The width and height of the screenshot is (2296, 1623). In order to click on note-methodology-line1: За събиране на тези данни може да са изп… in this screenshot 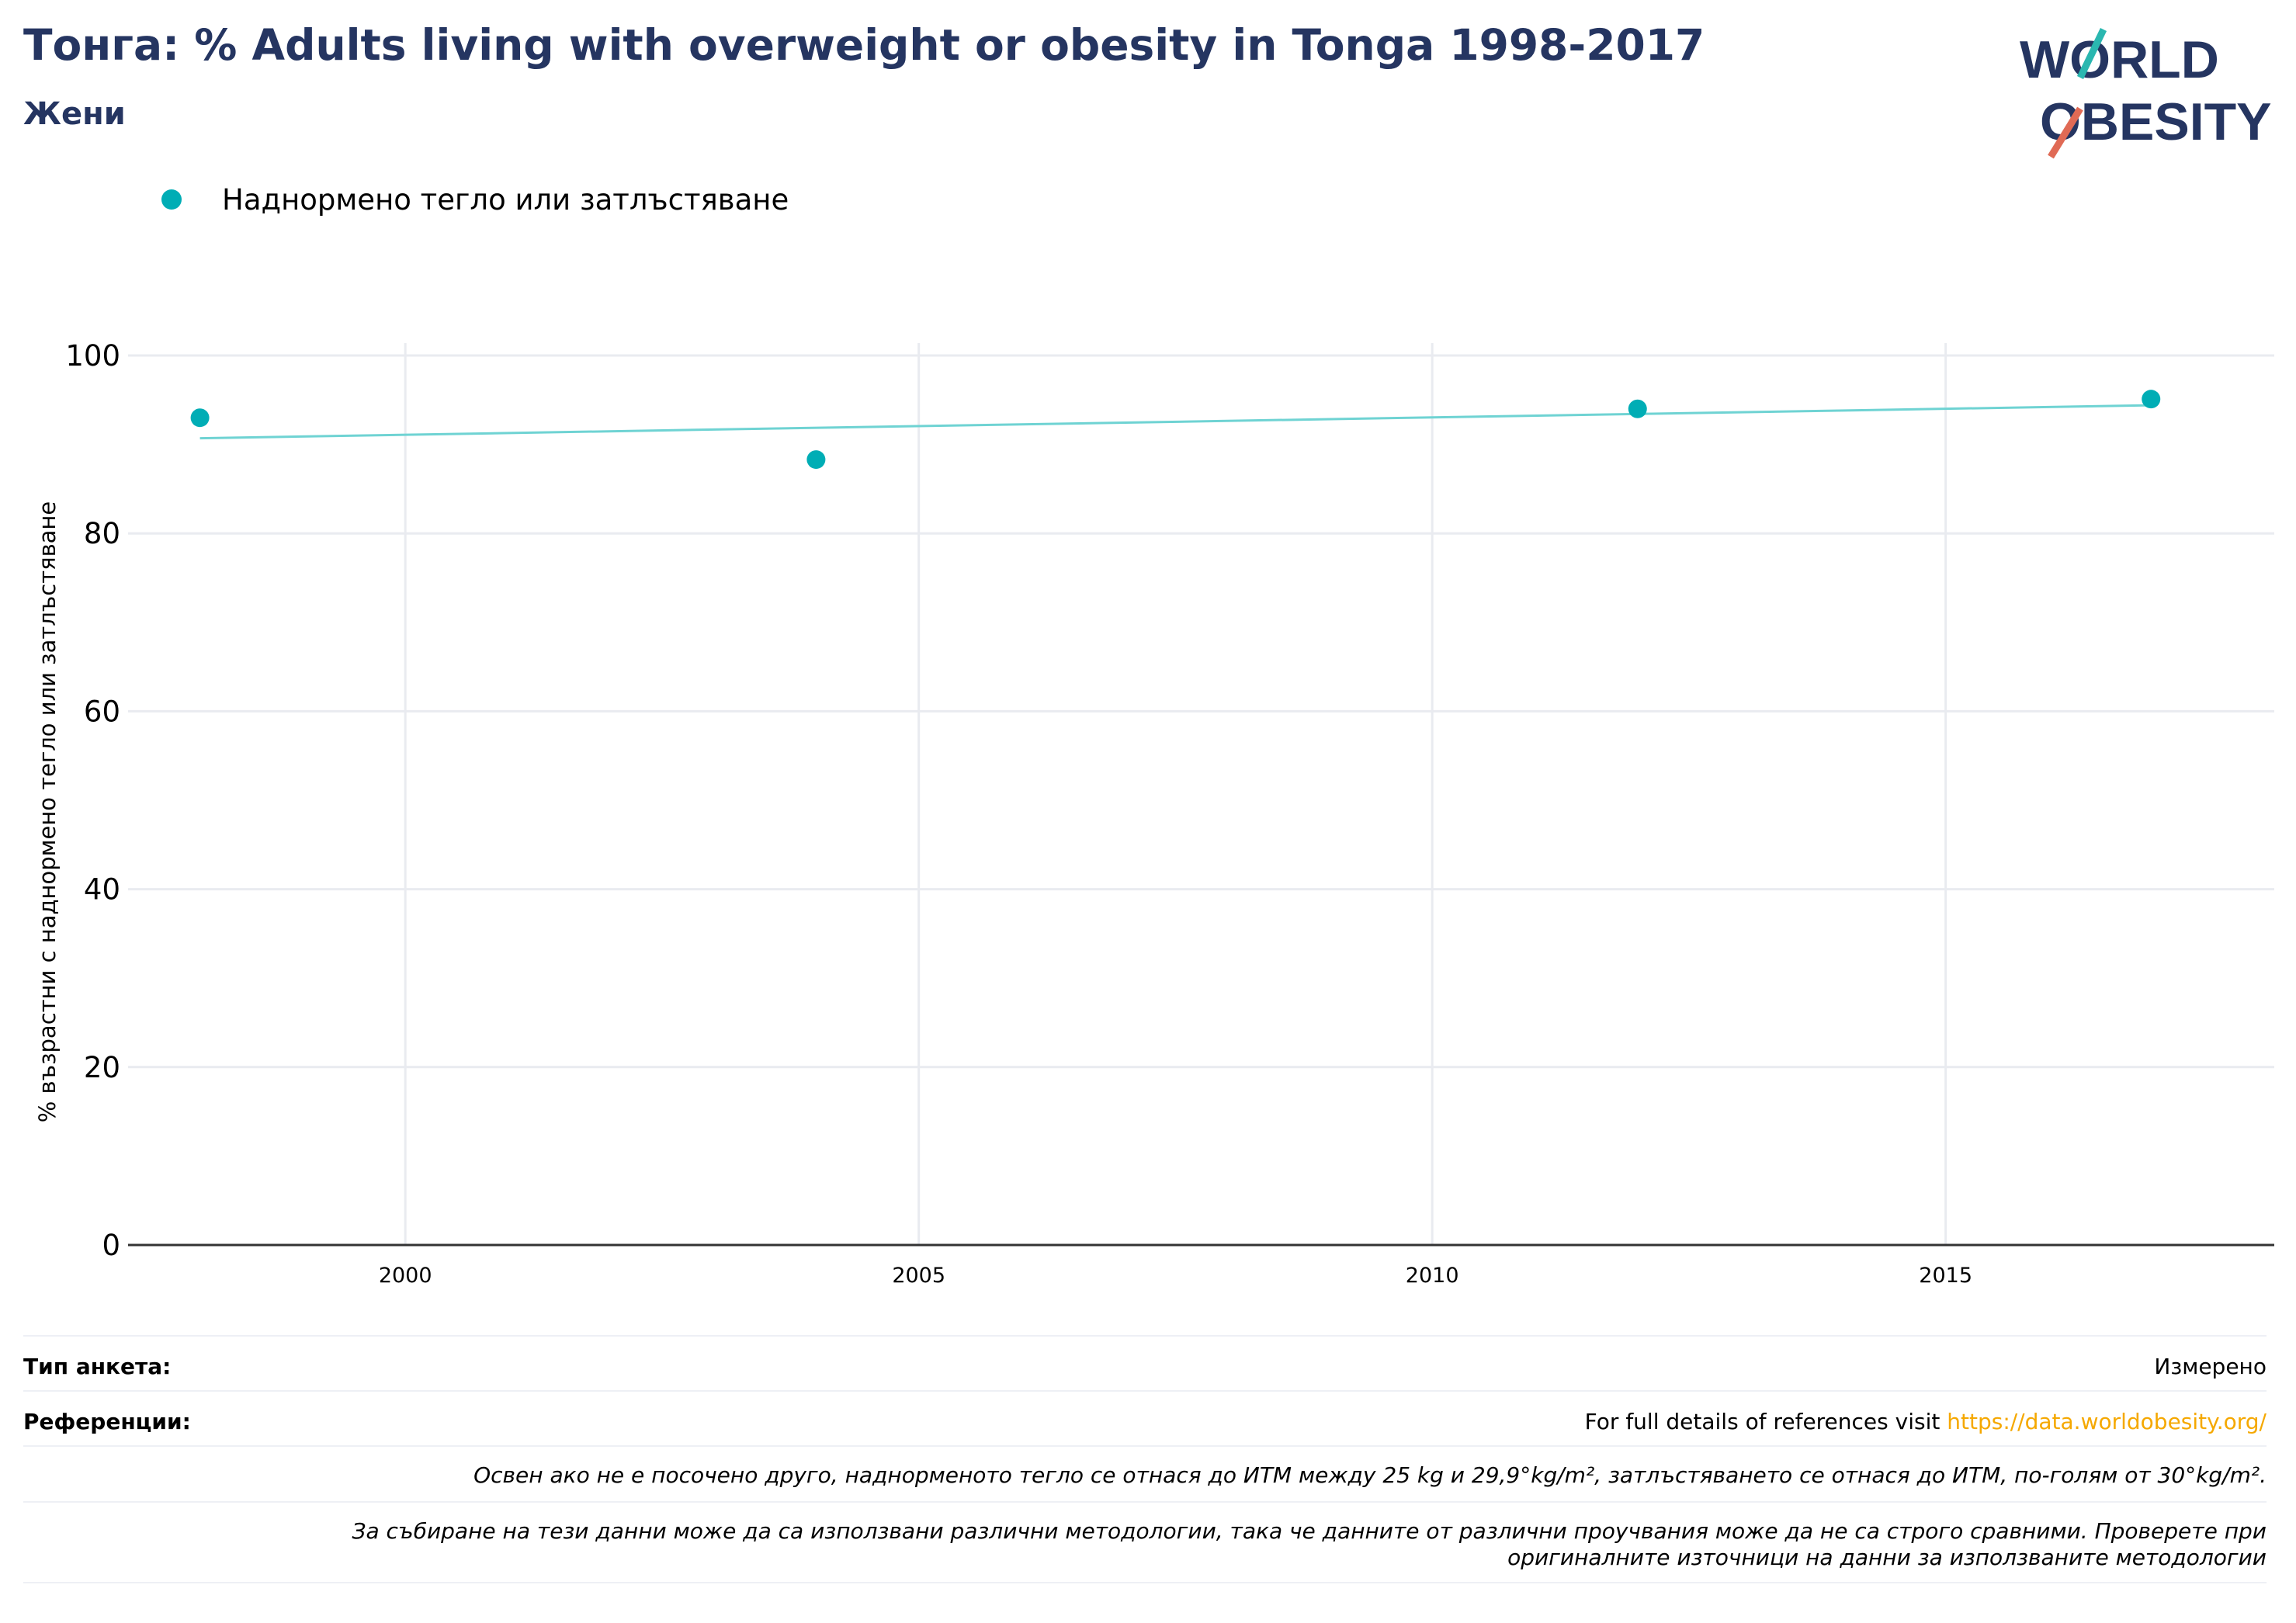, I will do `click(1309, 1531)`.